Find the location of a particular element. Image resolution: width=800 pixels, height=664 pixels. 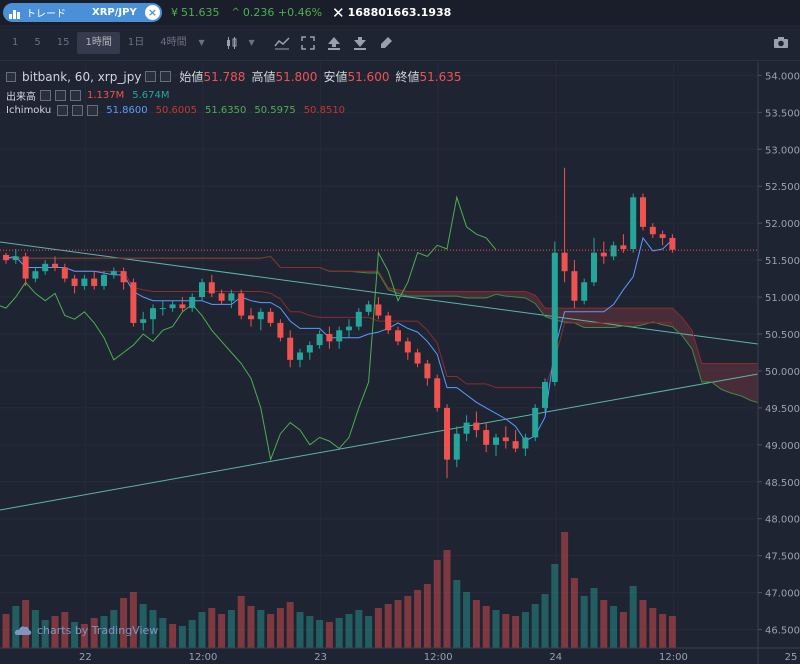

collapse-legend-icon is located at coordinates (11, 76).